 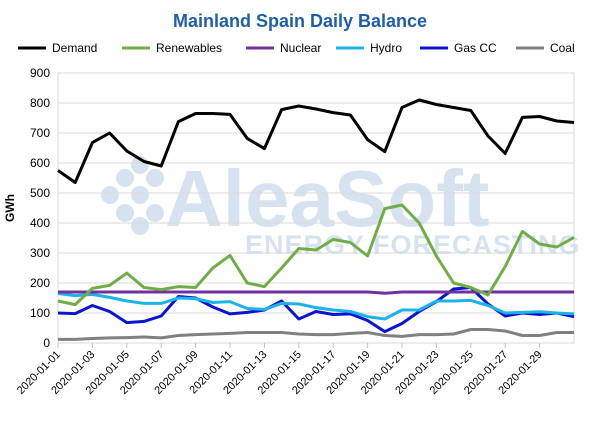 I want to click on y-tick-label: 100, so click(x=40, y=313).